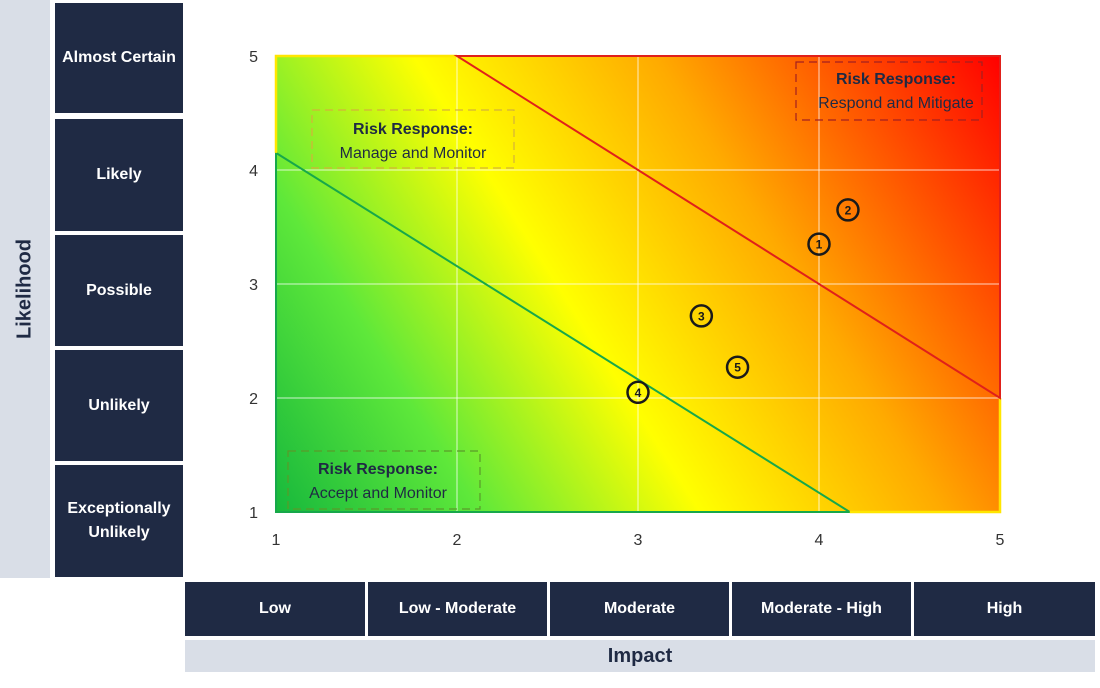 The width and height of the screenshot is (1100, 688). I want to click on likelihood-level-almost-certain: Almost Certain, so click(119, 58).